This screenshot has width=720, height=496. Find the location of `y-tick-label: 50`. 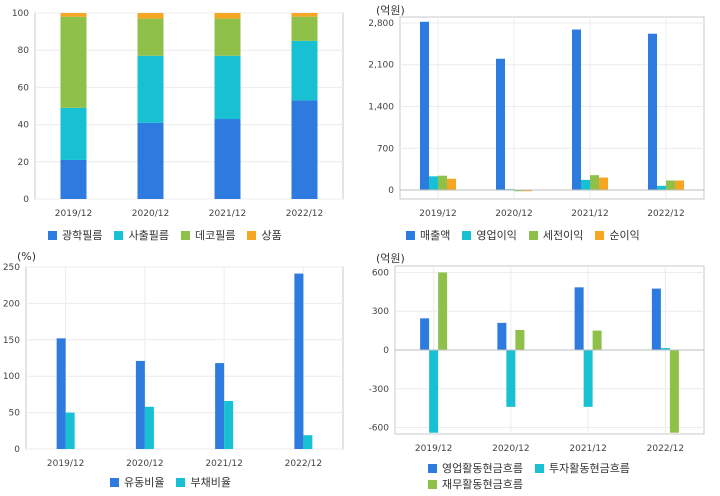

y-tick-label: 50 is located at coordinates (15, 414).